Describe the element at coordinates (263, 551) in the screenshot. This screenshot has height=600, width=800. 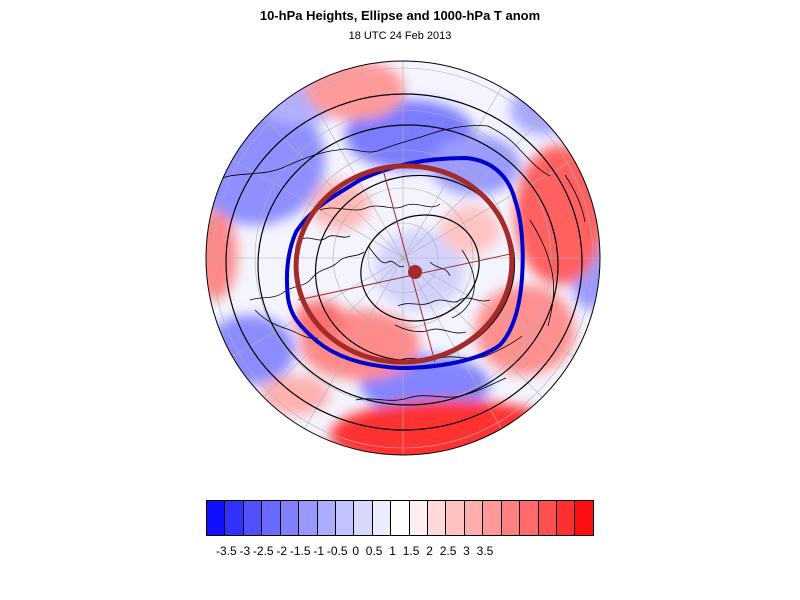
I see `colorbar-tick-label: -2.5` at that location.